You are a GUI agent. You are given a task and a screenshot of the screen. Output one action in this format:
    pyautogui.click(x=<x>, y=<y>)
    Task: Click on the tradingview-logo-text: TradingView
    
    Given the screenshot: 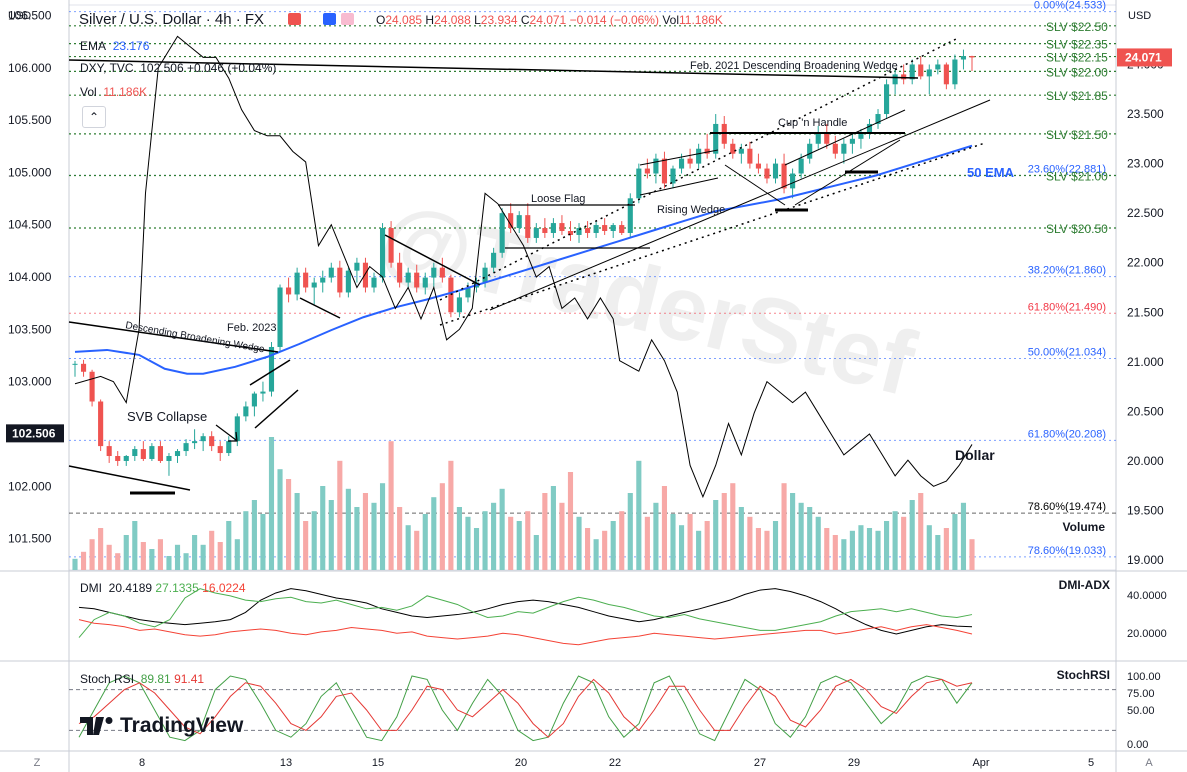 What is the action you would take?
    pyautogui.click(x=182, y=725)
    